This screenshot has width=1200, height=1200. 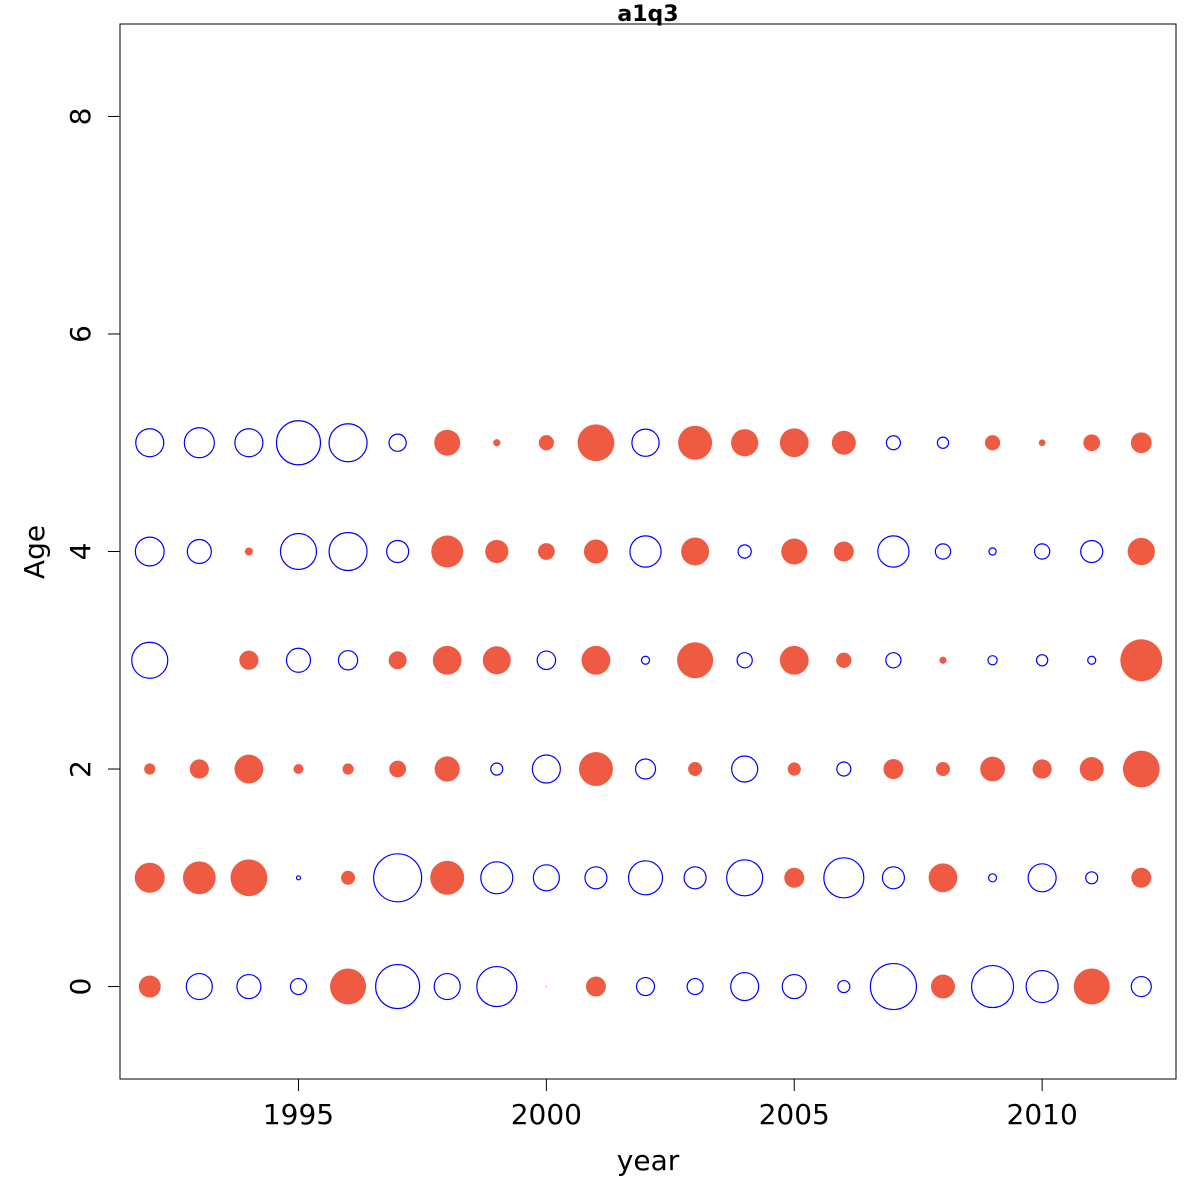 What do you see at coordinates (34, 552) in the screenshot?
I see `y-axis-label: Age` at bounding box center [34, 552].